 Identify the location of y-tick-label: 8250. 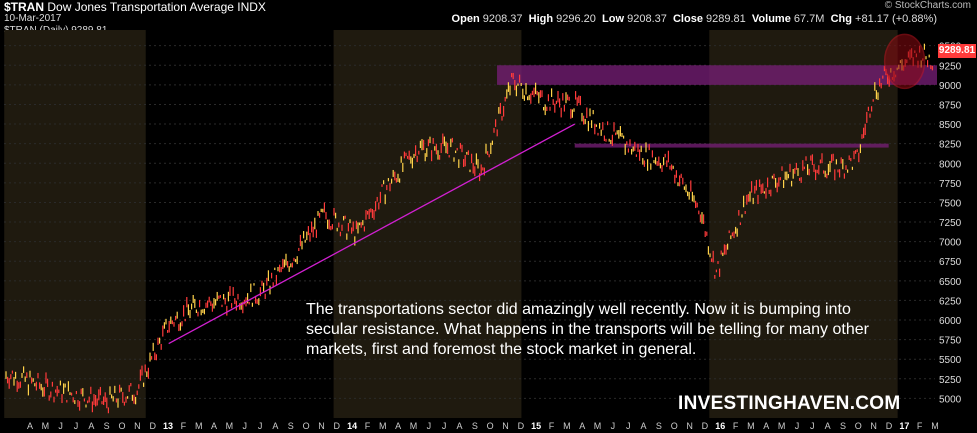
(950, 145).